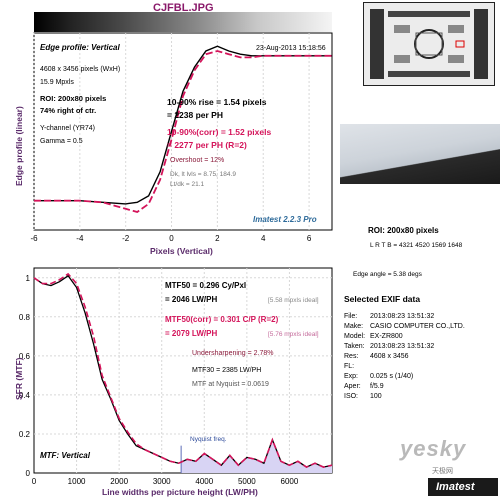 The width and height of the screenshot is (500, 500). I want to click on exif-value: 100, so click(376, 396).